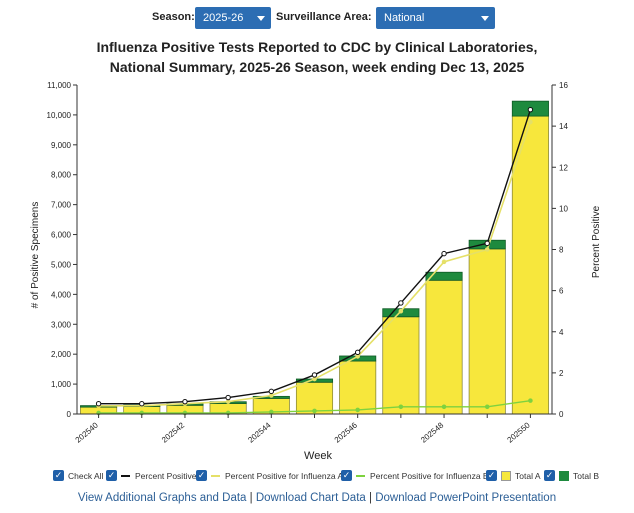 The image size is (634, 513). I want to click on legend-label: Percent Positive for Influenza B, so click(429, 476).